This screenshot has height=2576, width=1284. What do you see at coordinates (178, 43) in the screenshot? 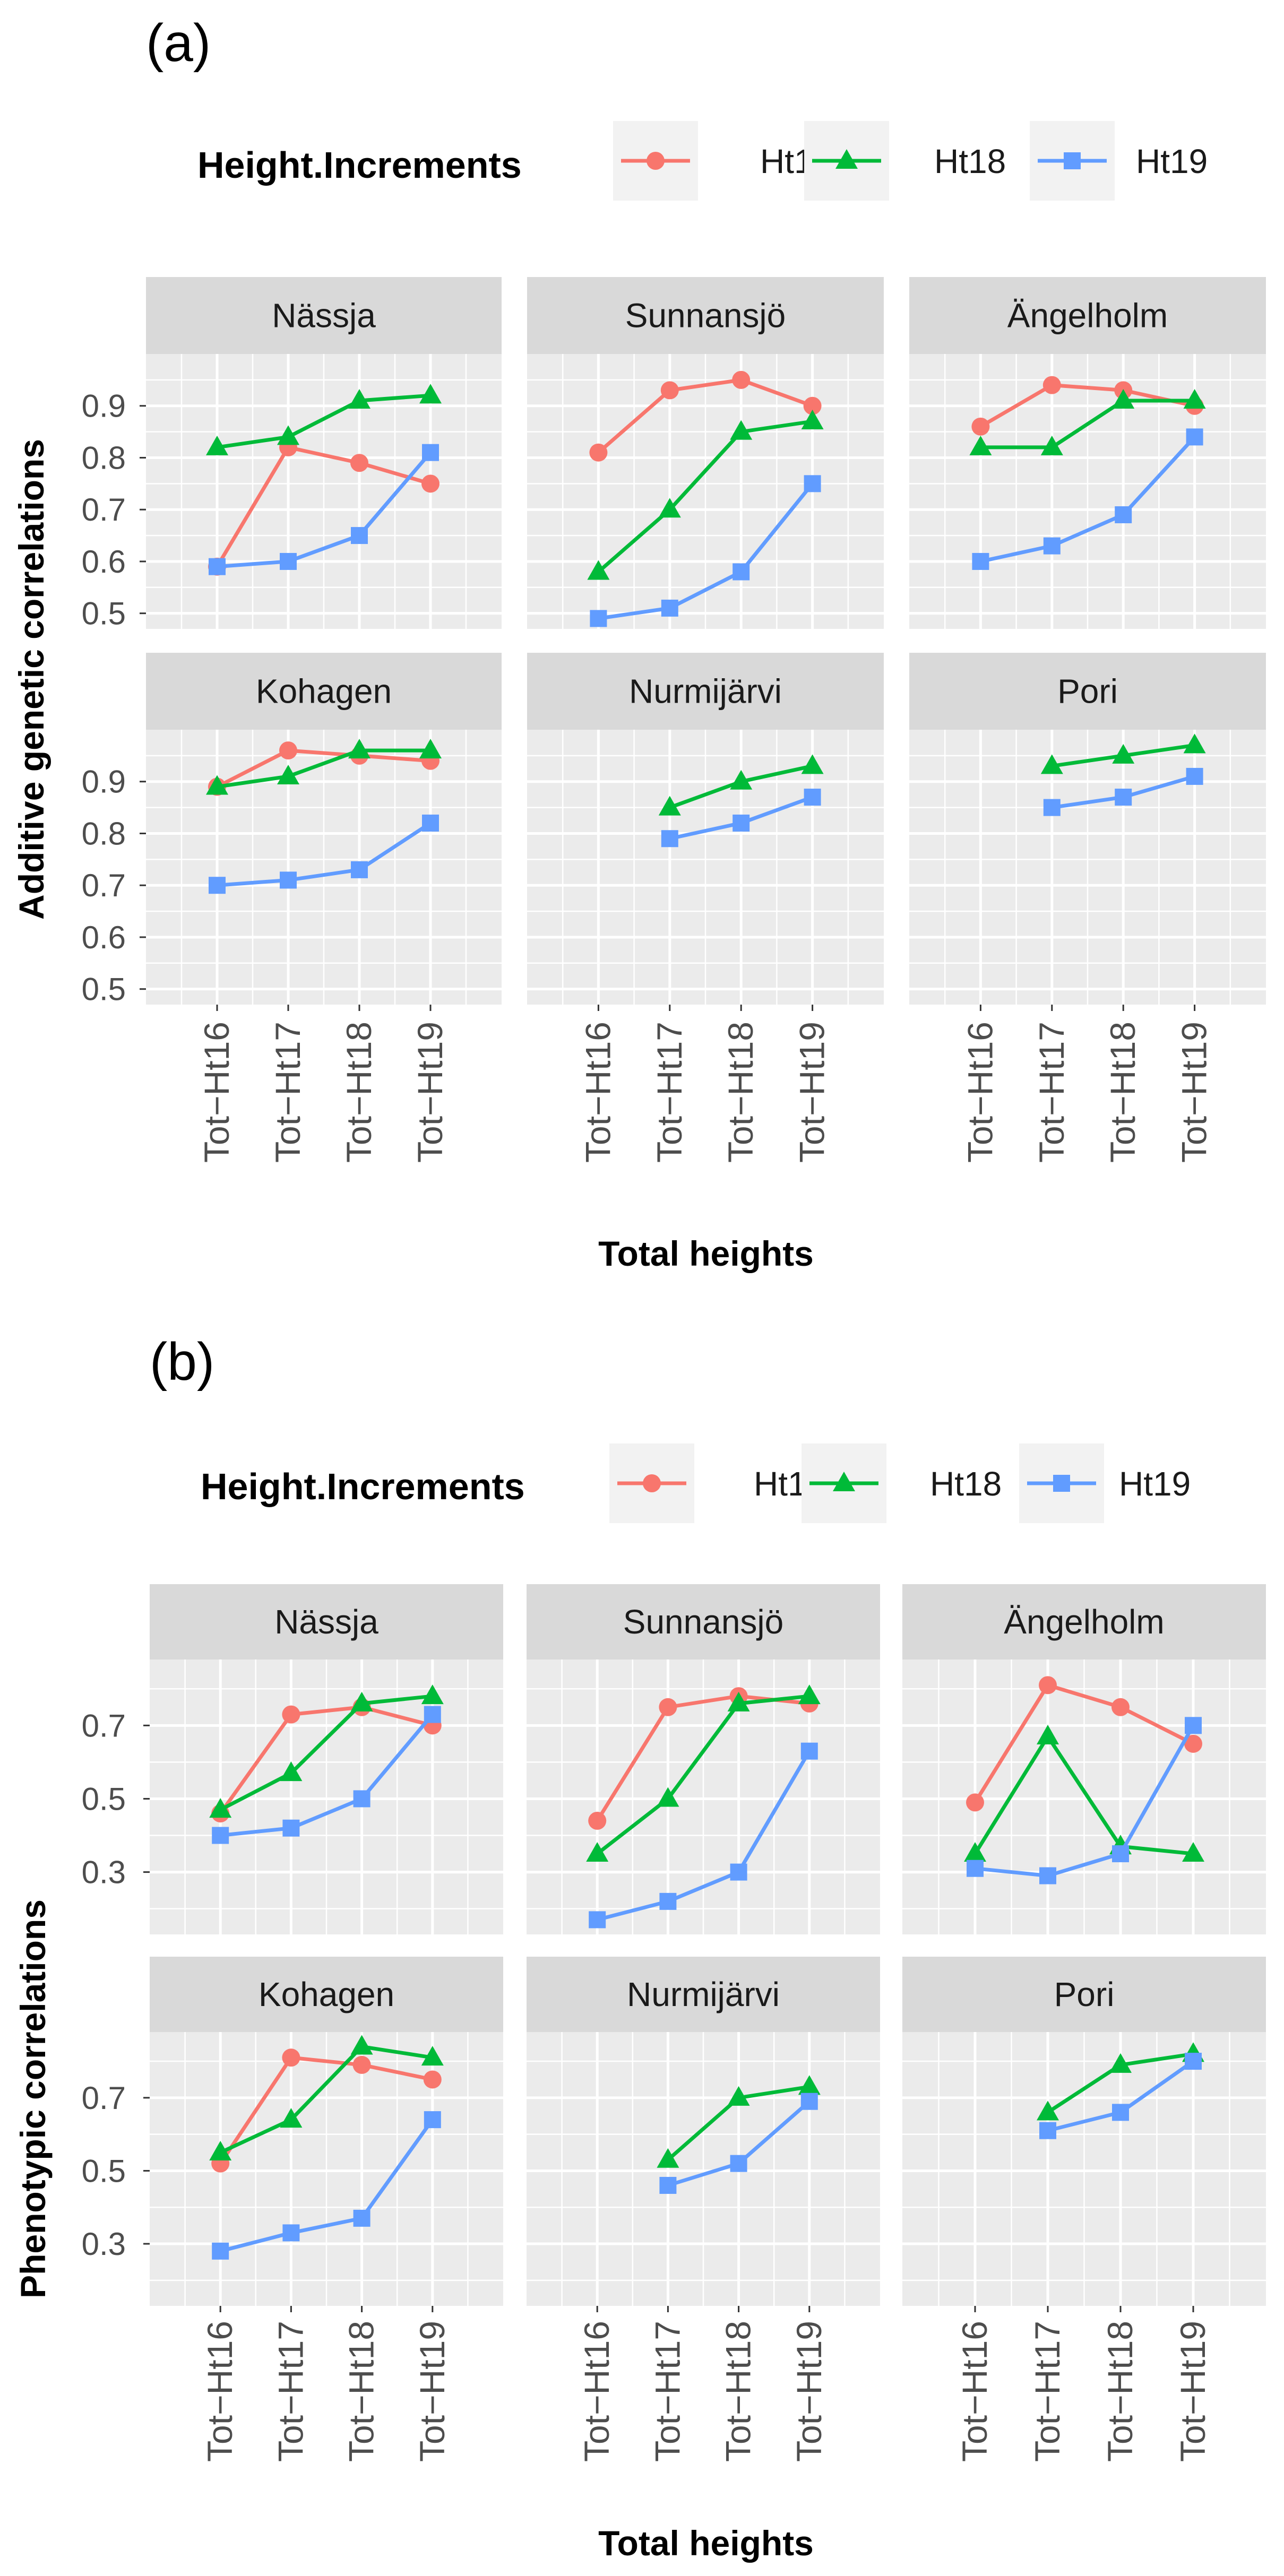
I see `figure-label: (a)` at bounding box center [178, 43].